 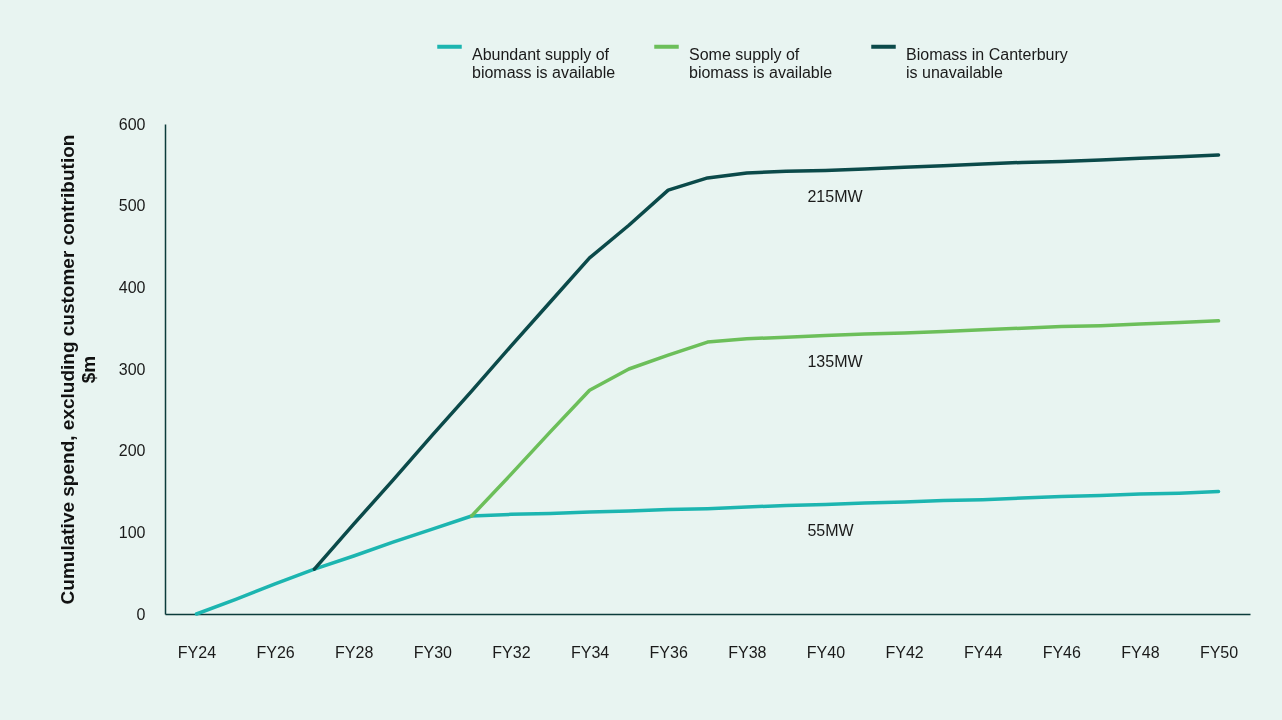 I want to click on y-tick-label: 200, so click(x=132, y=451).